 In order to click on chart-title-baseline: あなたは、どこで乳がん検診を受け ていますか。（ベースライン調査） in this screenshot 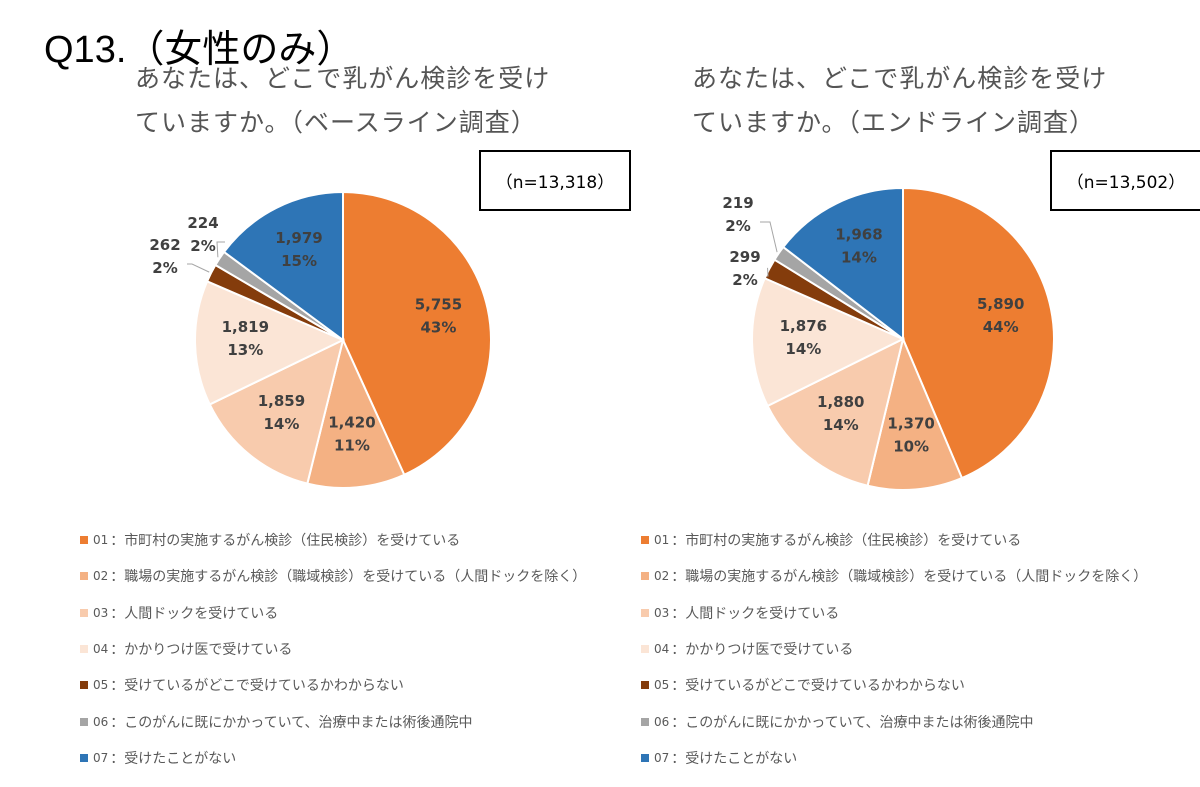, I will do `click(342, 101)`.